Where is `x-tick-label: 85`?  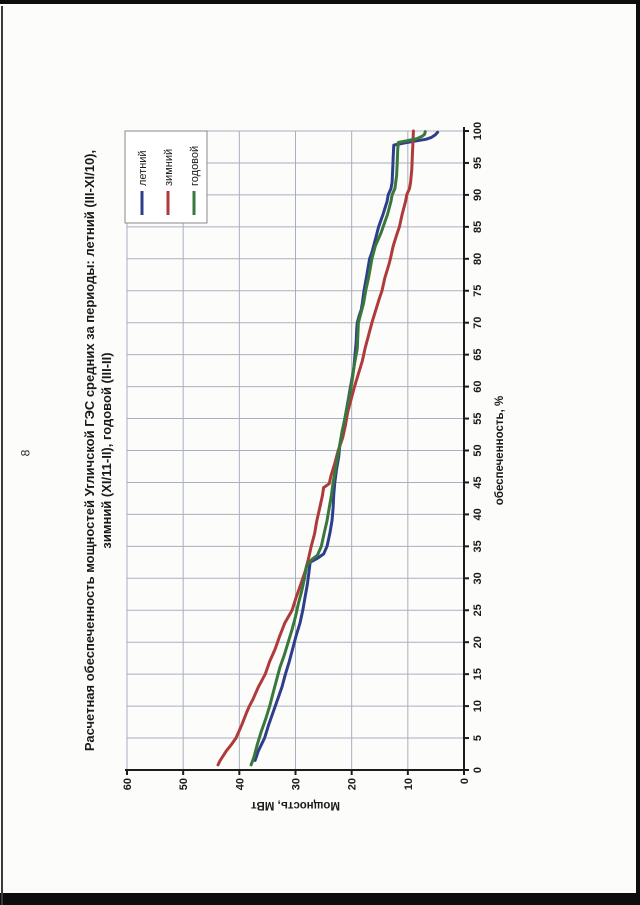 x-tick-label: 85 is located at coordinates (478, 227).